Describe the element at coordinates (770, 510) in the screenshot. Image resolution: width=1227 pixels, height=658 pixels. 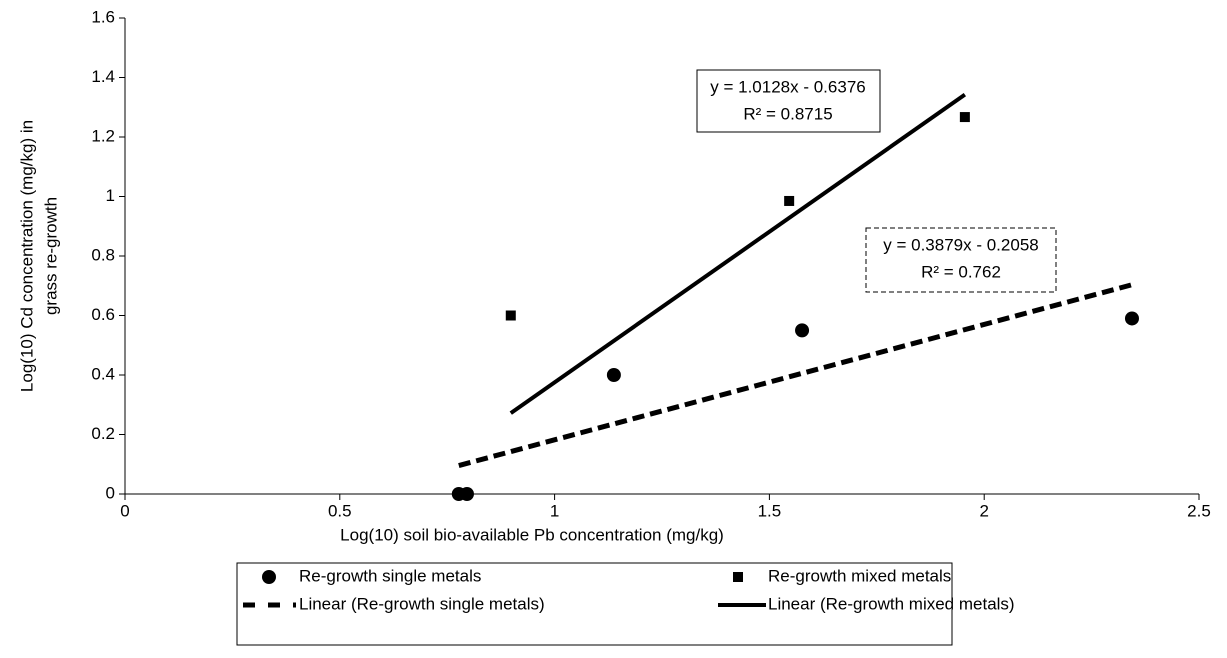
I see `x-tick-label: 1.5` at that location.